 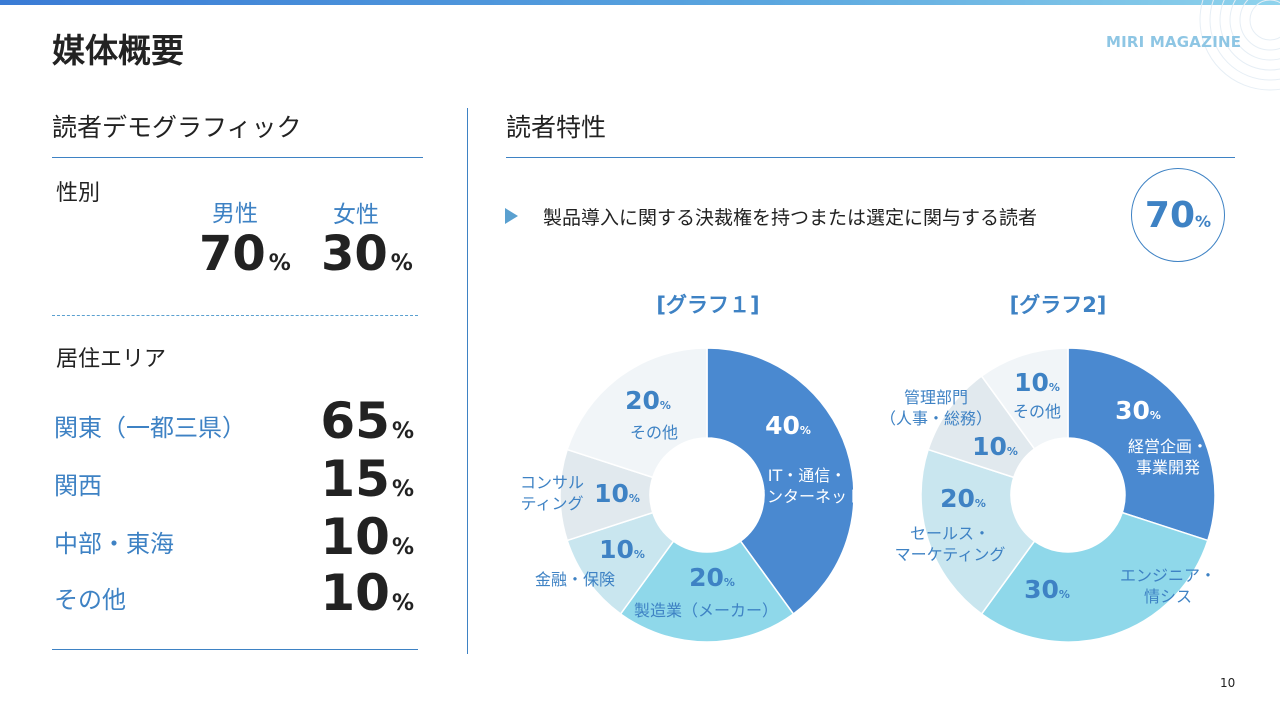 What do you see at coordinates (367, 254) in the screenshot?
I see `female-value: 30%` at bounding box center [367, 254].